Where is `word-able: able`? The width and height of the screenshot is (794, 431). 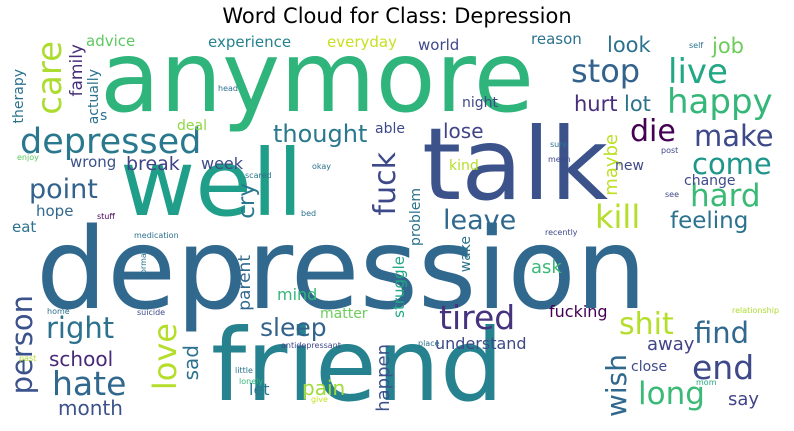 word-able: able is located at coordinates (390, 129).